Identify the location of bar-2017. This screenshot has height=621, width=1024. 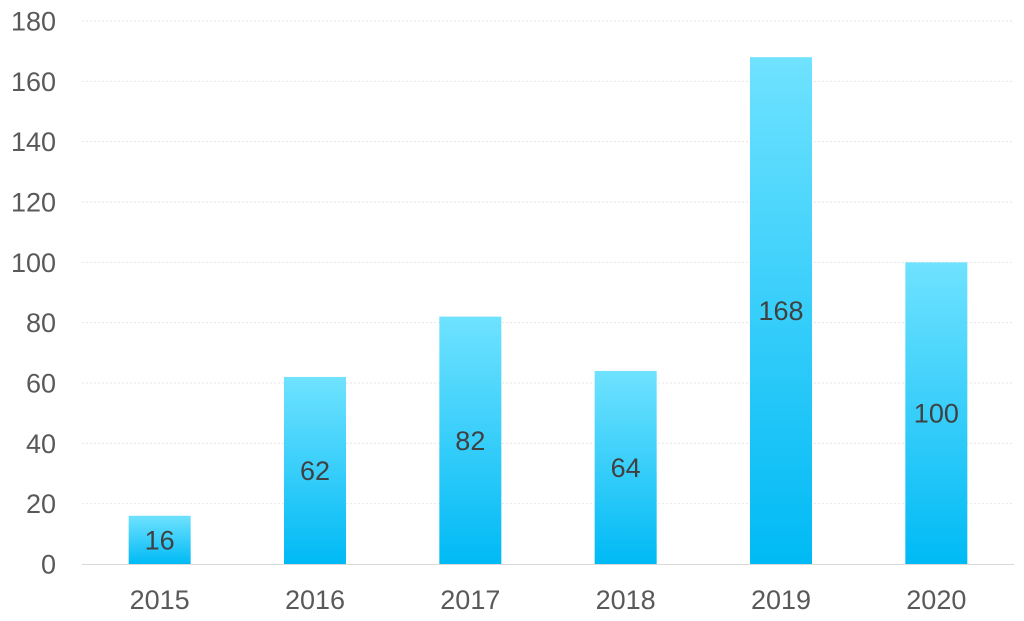
(470, 440).